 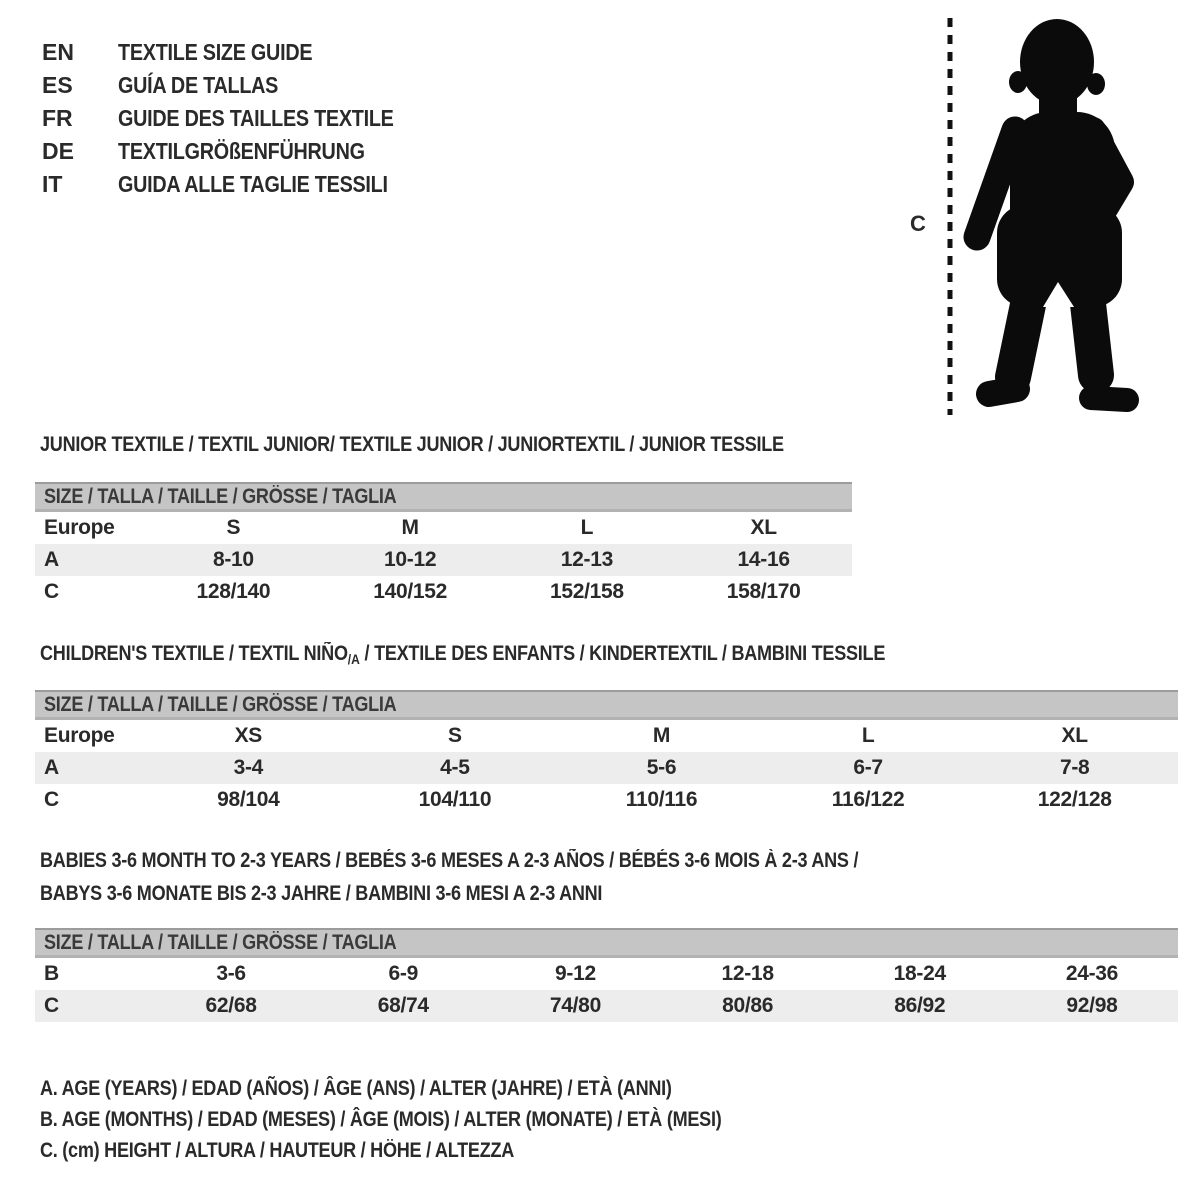 What do you see at coordinates (403, 973) in the screenshot?
I see `months-cell: 6-9` at bounding box center [403, 973].